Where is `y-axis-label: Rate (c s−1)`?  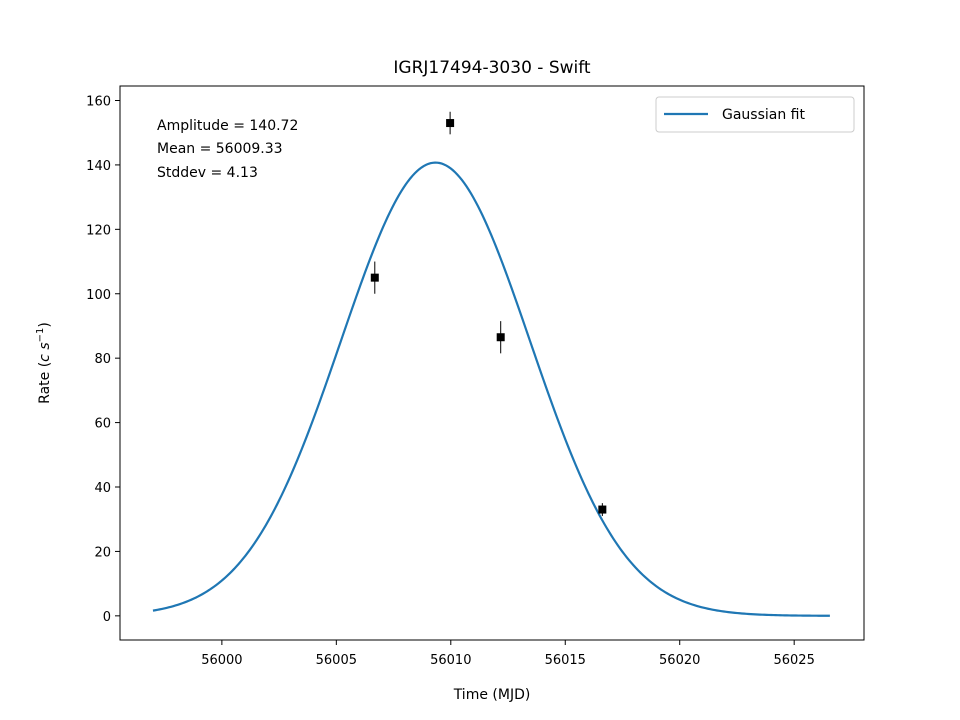 y-axis-label: Rate (c s−1) is located at coordinates (44, 363).